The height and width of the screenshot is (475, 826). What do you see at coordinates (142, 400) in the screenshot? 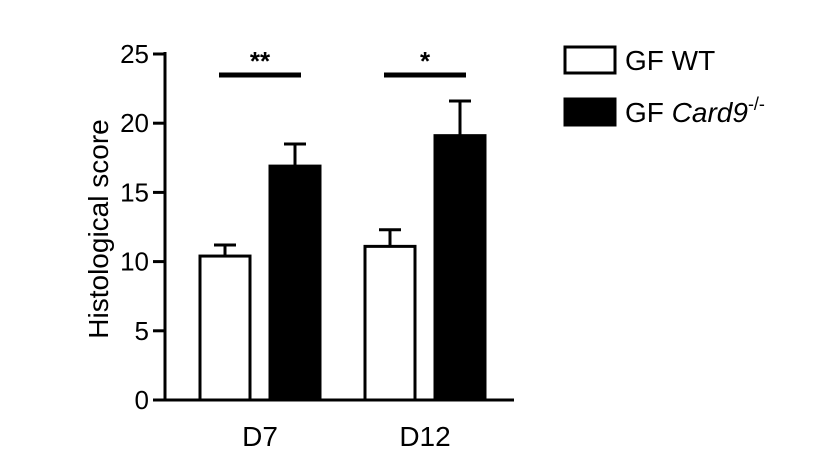
I see `y-tick-label: 0` at bounding box center [142, 400].